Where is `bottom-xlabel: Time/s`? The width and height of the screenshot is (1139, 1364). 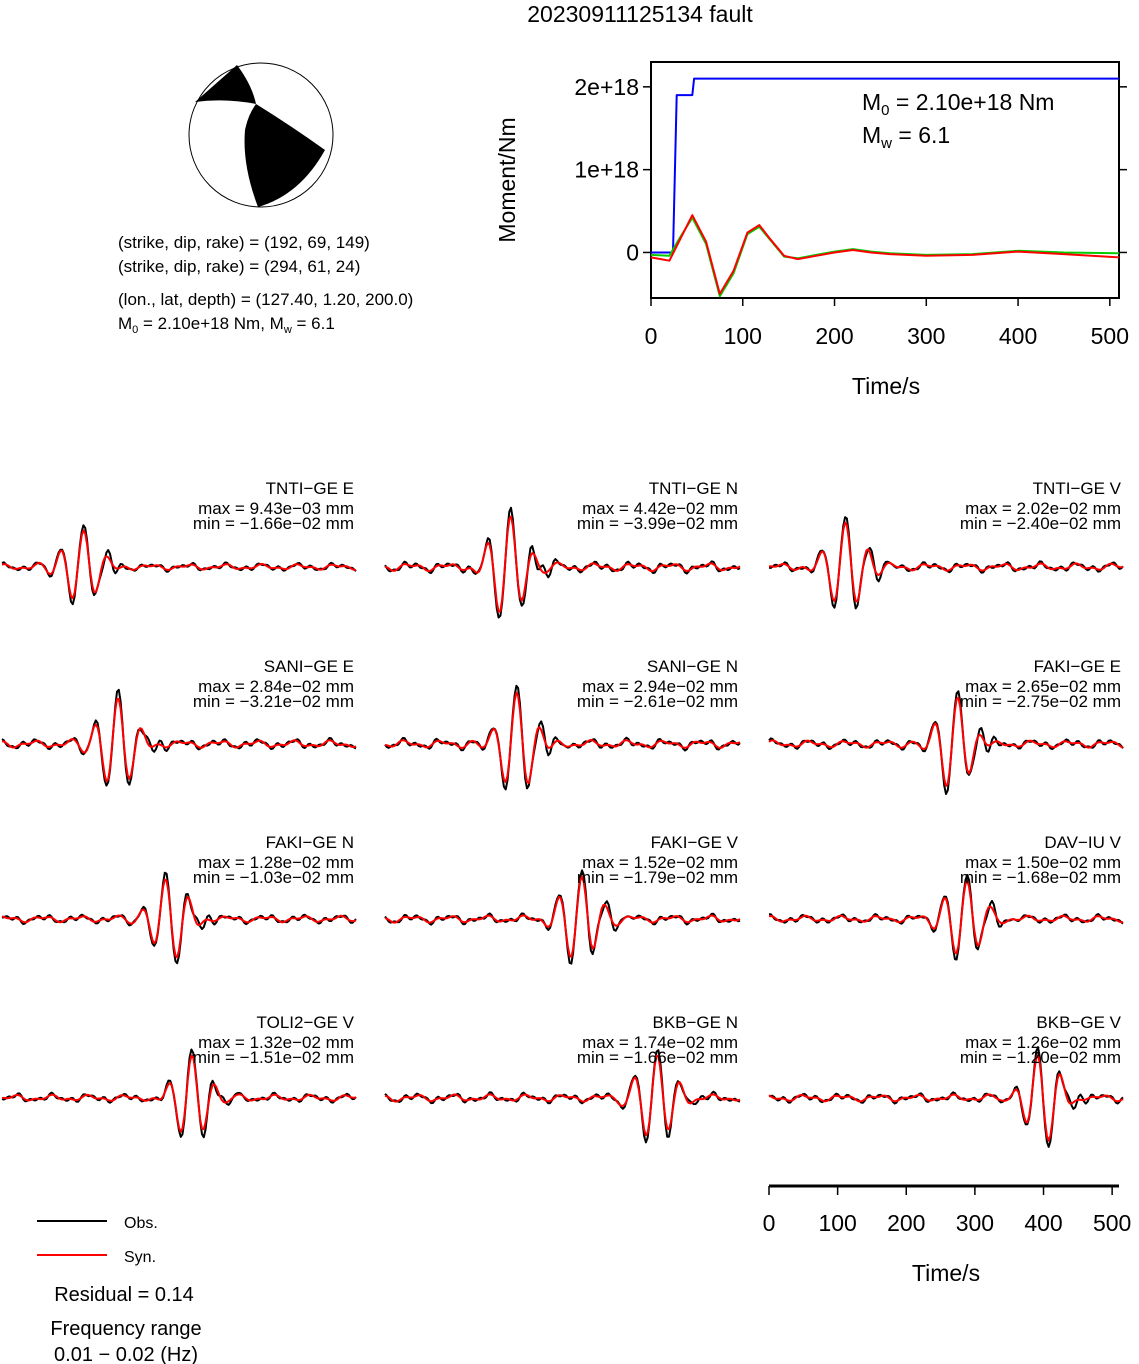
bottom-xlabel: Time/s is located at coordinates (946, 1273).